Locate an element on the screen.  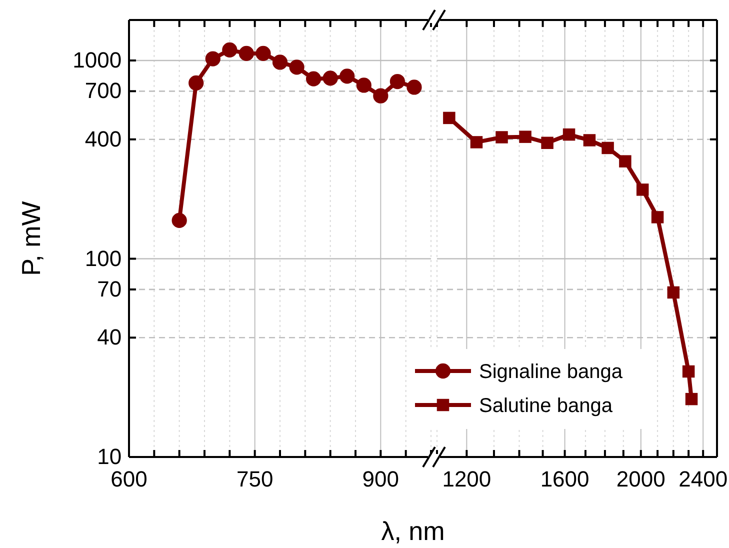
legend-label: Salutine banga is located at coordinates (546, 406).